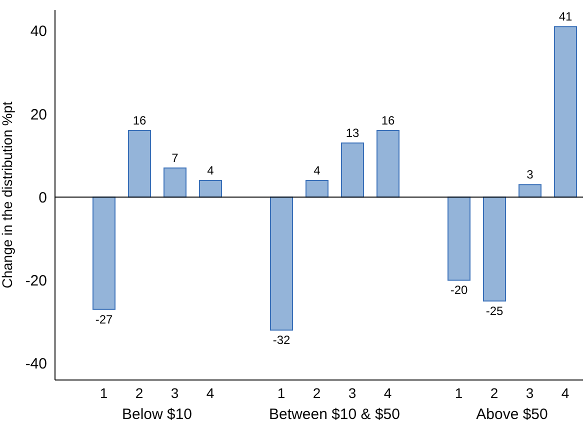  Describe the element at coordinates (36, 364) in the screenshot. I see `y-tick-label: -40` at that location.